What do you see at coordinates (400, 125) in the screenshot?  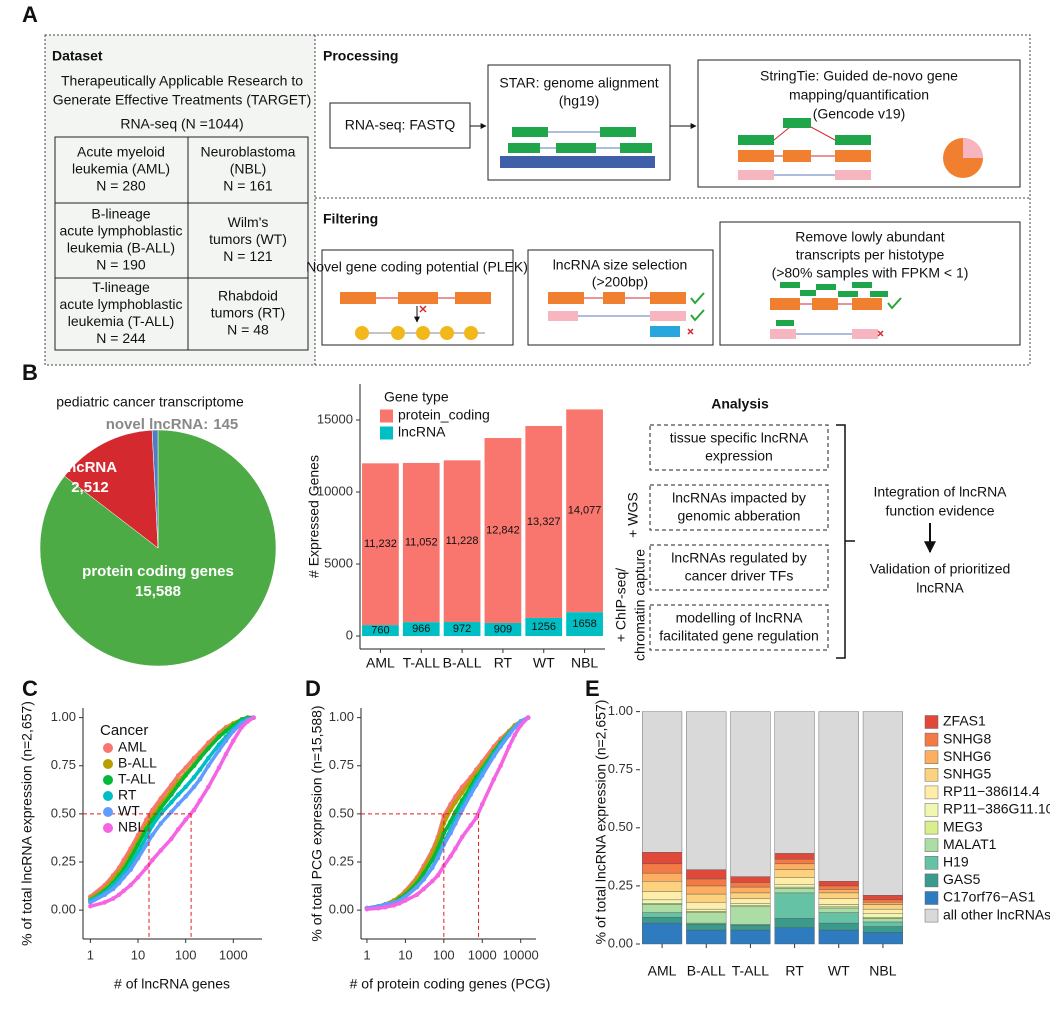 I see `step-label: RNA-seq: FASTQ` at bounding box center [400, 125].